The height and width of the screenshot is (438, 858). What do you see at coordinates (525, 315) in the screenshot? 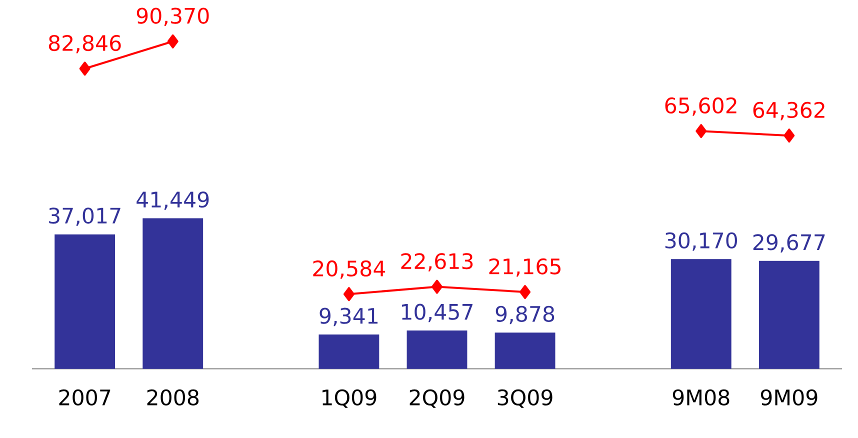
I see `data-label: 9,878` at bounding box center [525, 315].